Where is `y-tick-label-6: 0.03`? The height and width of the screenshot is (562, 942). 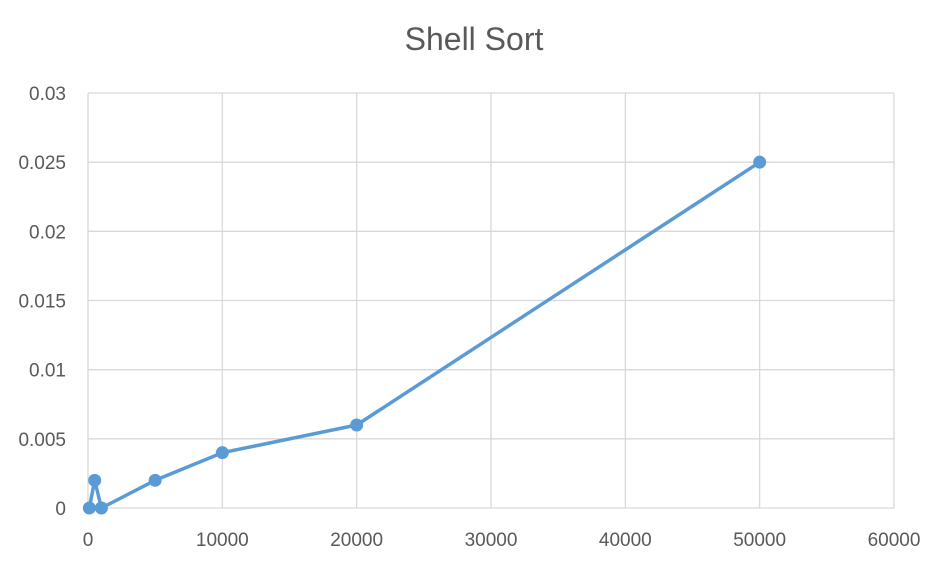
y-tick-label-6: 0.03 is located at coordinates (47, 94).